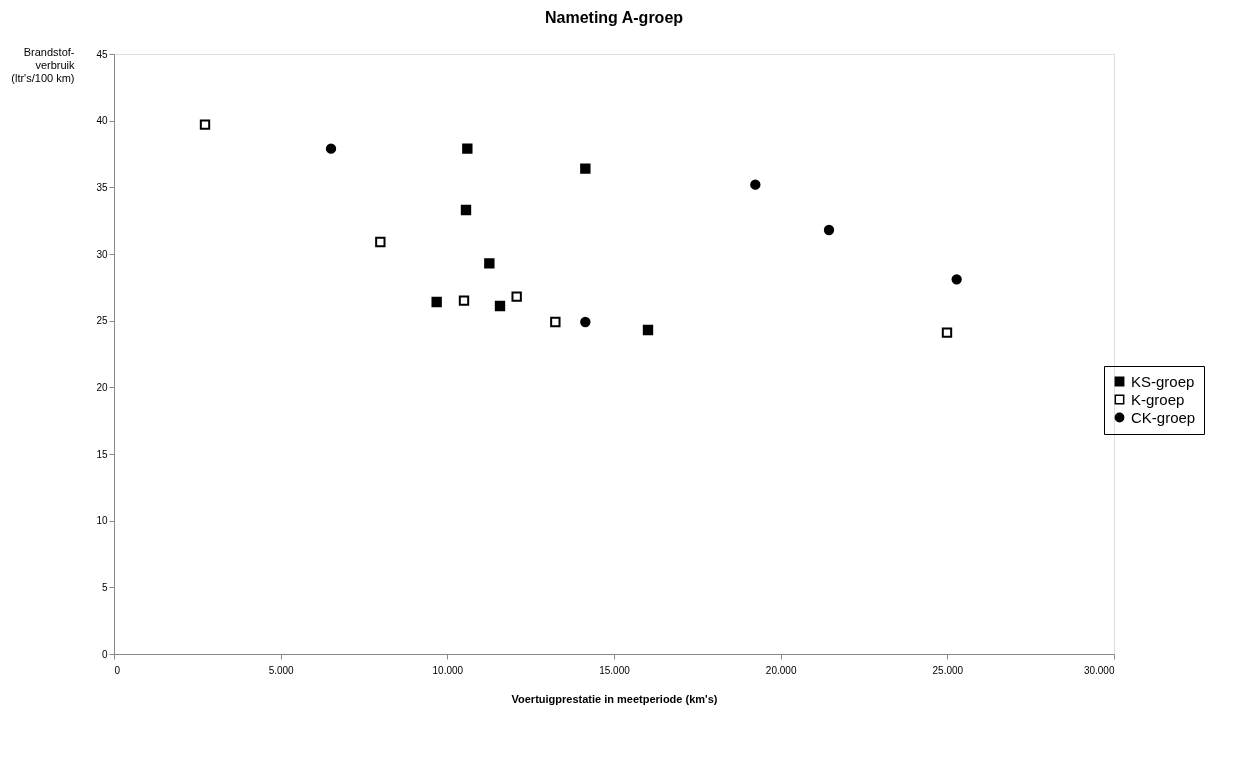 Image resolution: width=1250 pixels, height=776 pixels. What do you see at coordinates (102, 254) in the screenshot?
I see `y-tick-label: 30` at bounding box center [102, 254].